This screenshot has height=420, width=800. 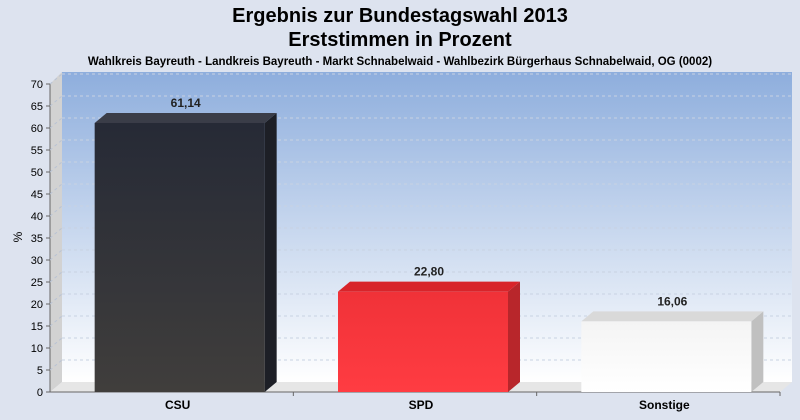 What do you see at coordinates (18, 236) in the screenshot?
I see `y-axis-label: %` at bounding box center [18, 236].